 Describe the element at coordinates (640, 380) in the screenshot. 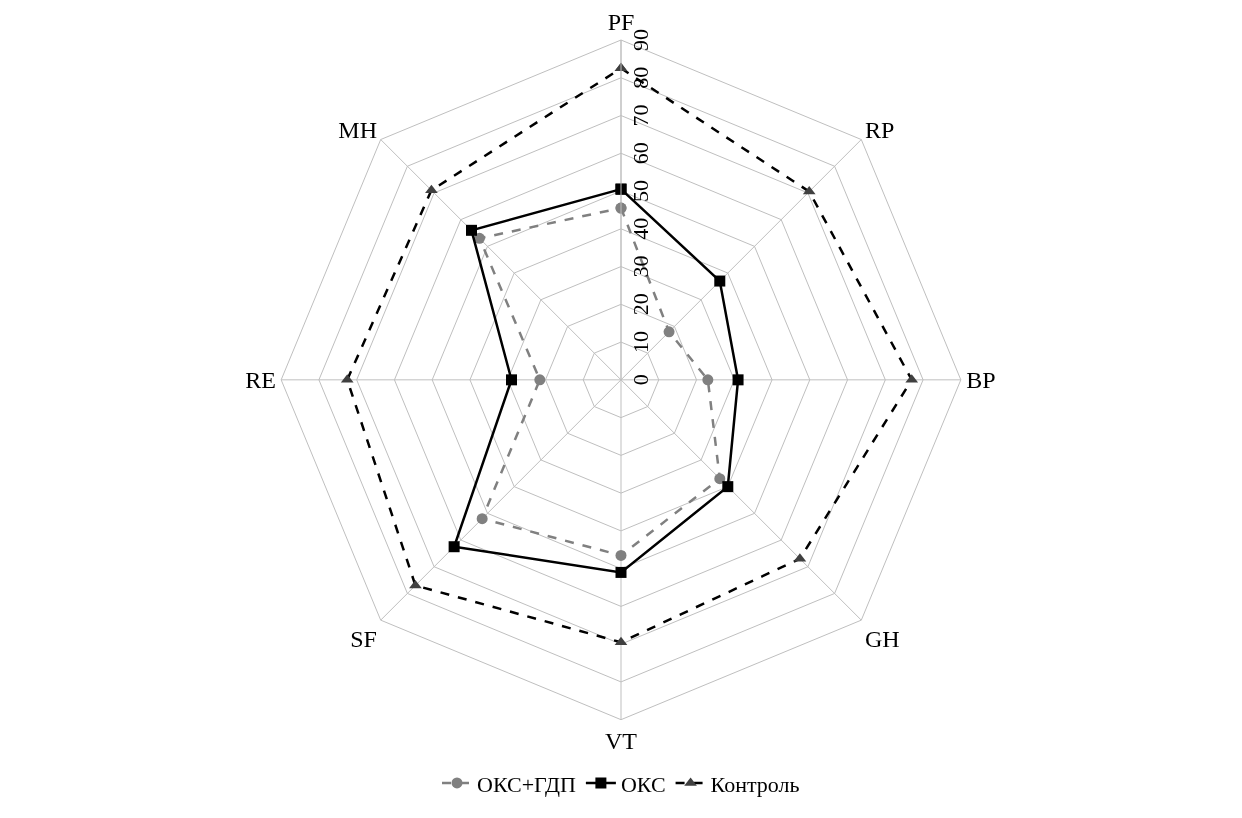

I see `y-tick-label: 0` at that location.